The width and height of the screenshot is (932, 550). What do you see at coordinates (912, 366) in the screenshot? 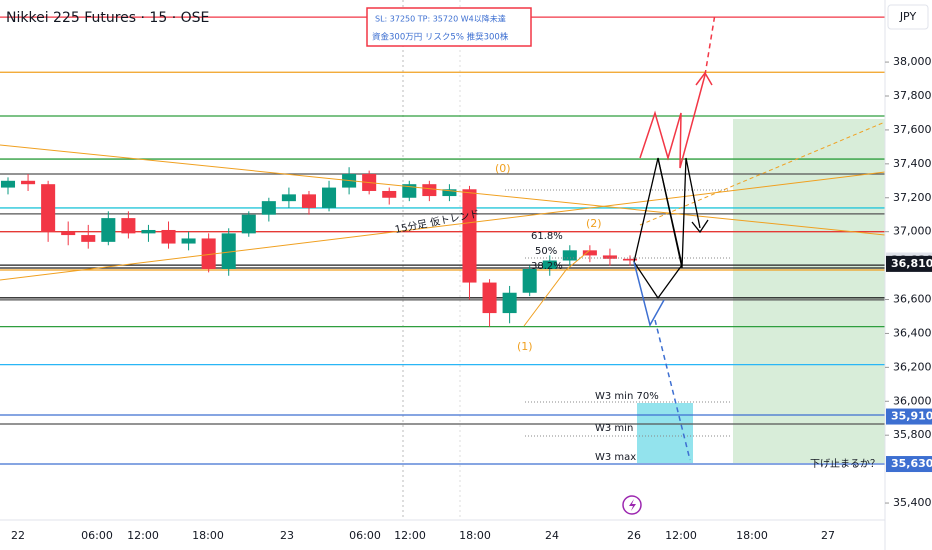
I see `y-tick-label: 36,200` at bounding box center [912, 366].